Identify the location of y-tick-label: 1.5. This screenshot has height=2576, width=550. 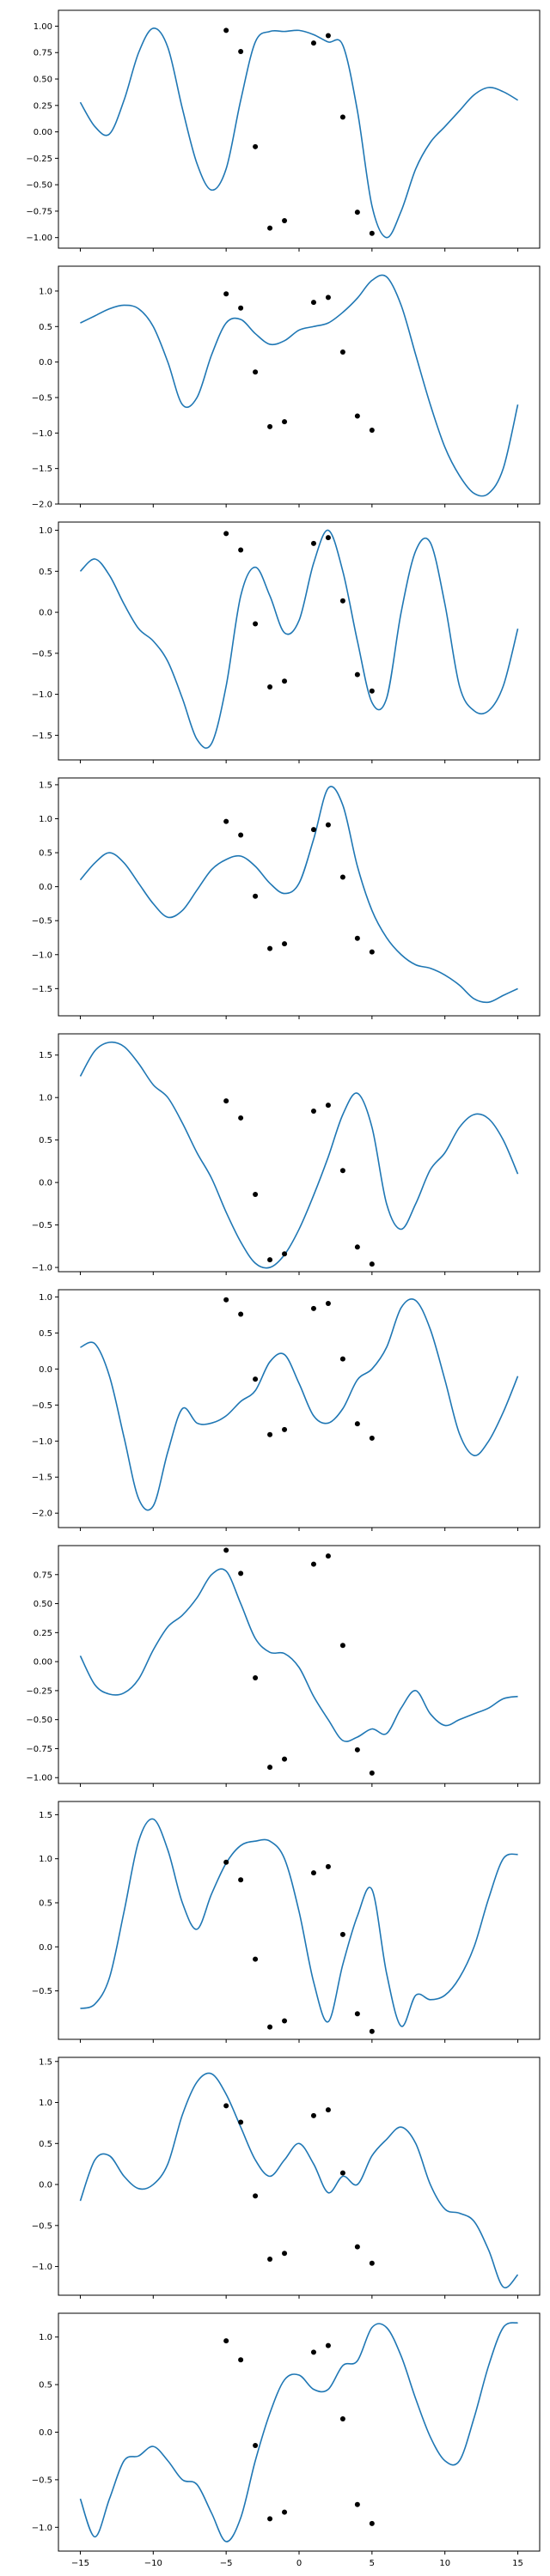
(45, 786).